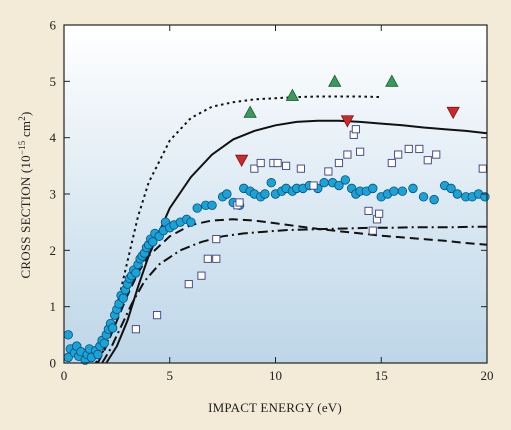 The height and width of the screenshot is (430, 511). I want to click on y-tick-label: 5, so click(53, 81).